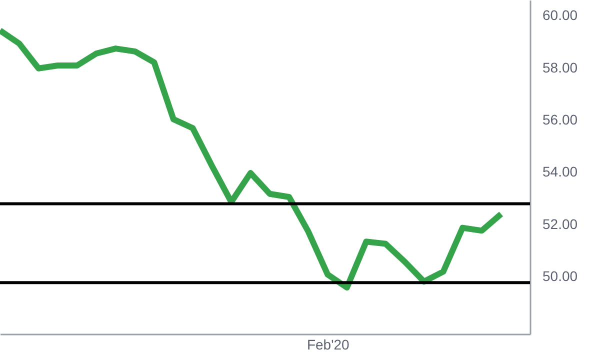 This screenshot has height=356, width=604. I want to click on y-tick-label: 54.00, so click(560, 172).